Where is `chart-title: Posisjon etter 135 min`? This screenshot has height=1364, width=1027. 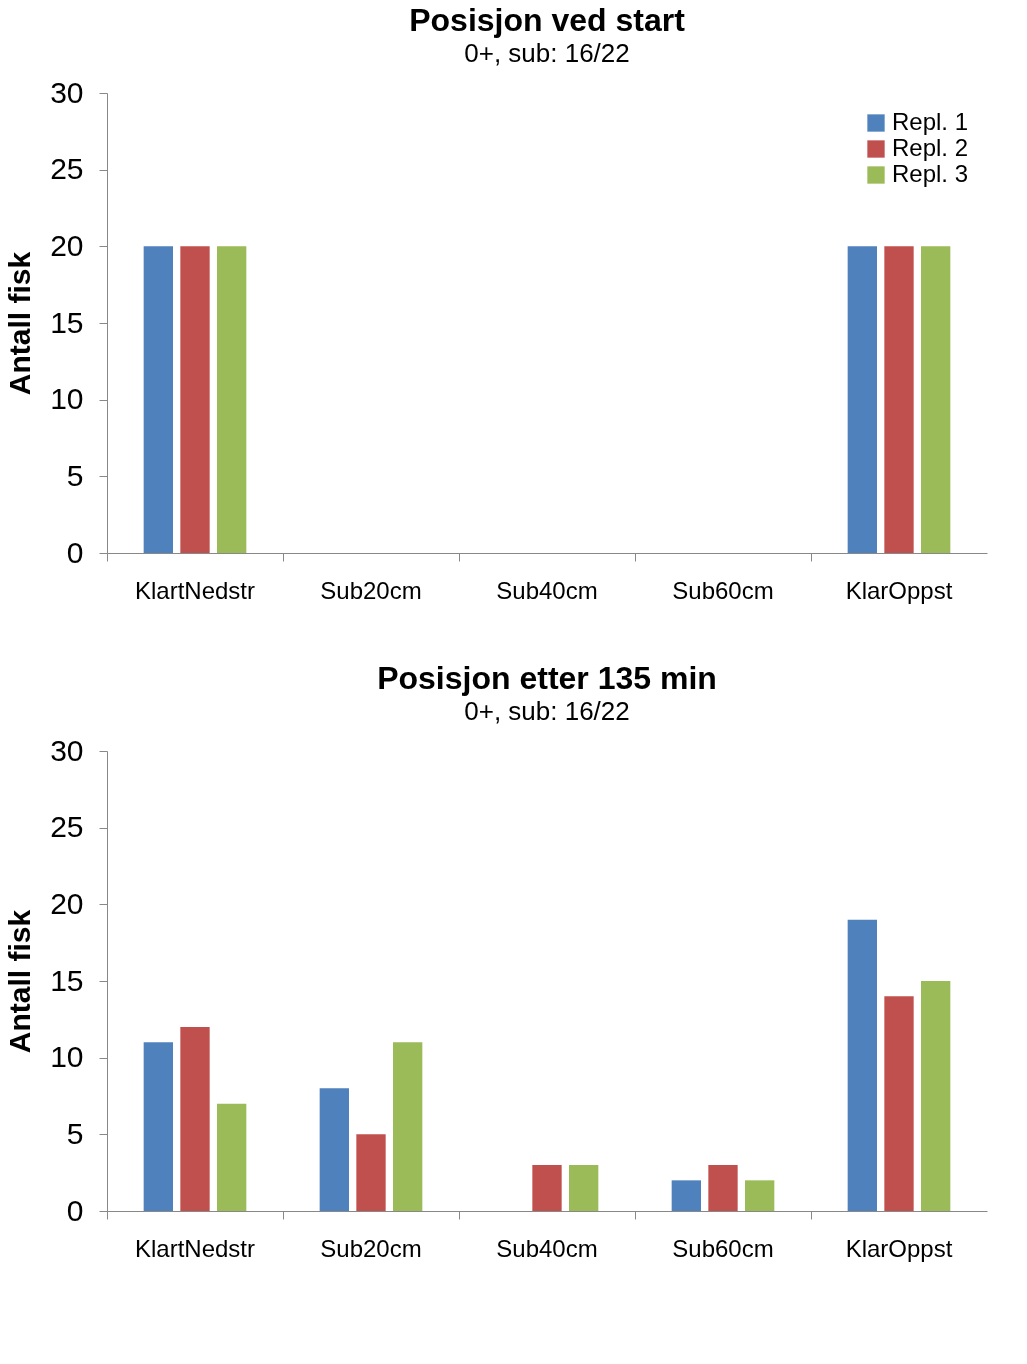 chart-title: Posisjon etter 135 min is located at coordinates (547, 678).